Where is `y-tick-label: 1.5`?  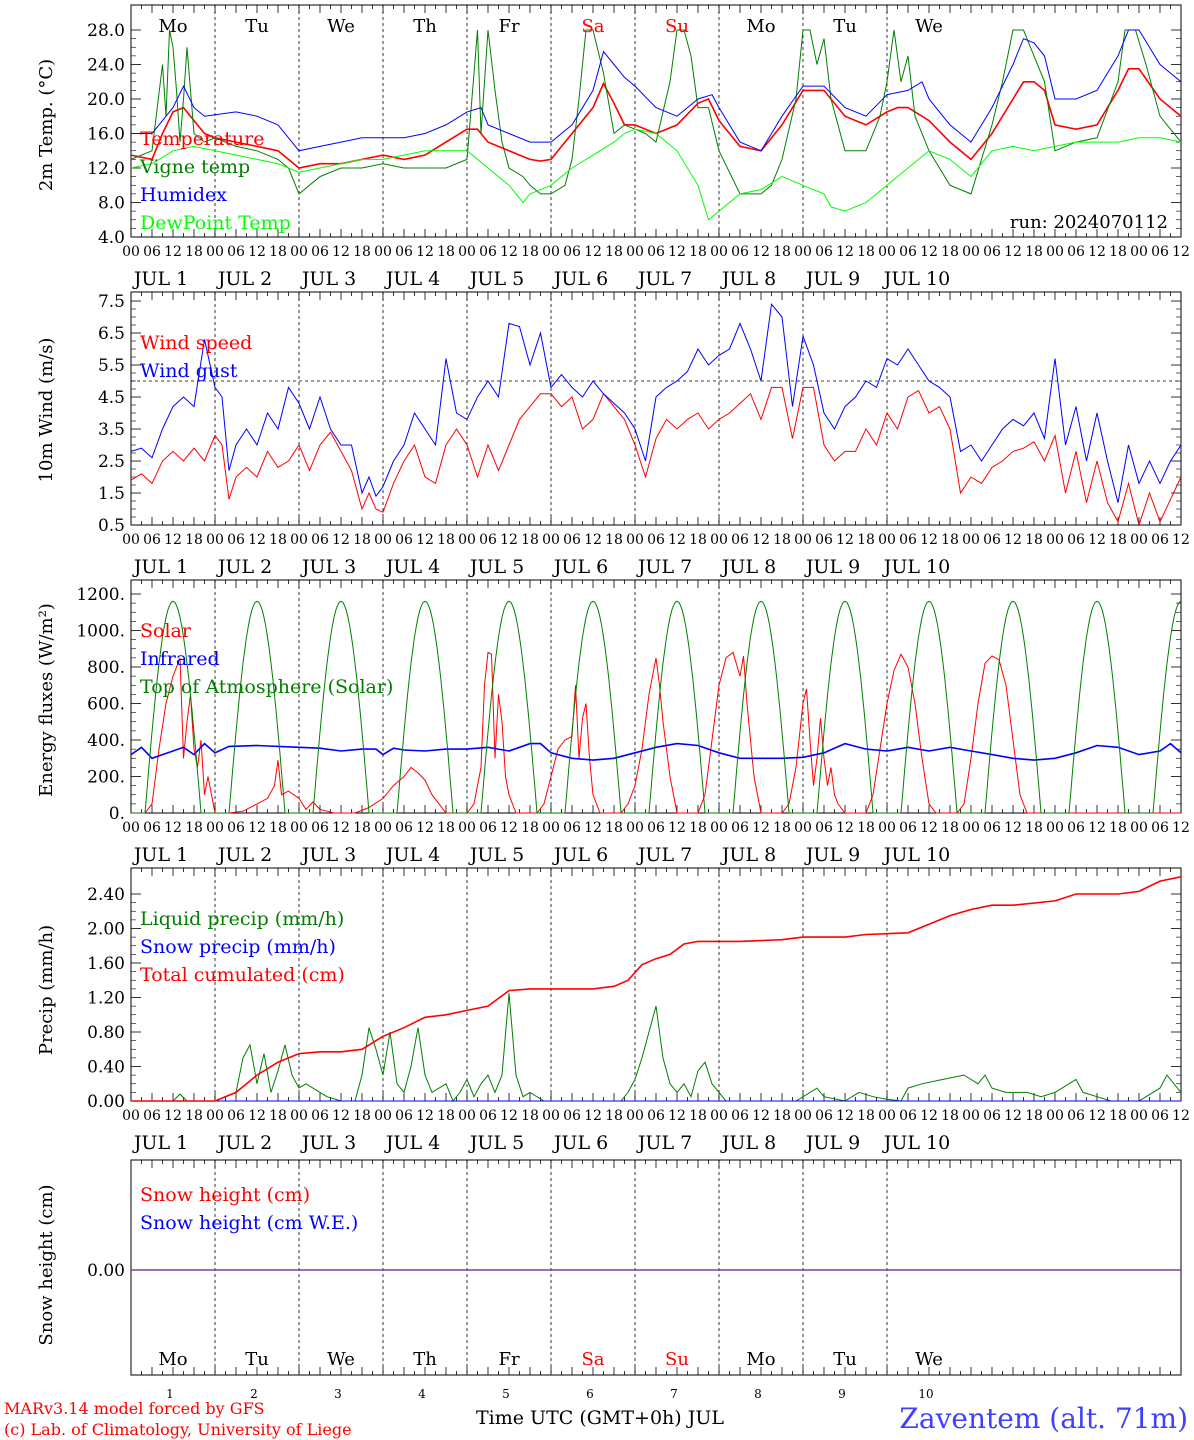
y-tick-label: 1.5 is located at coordinates (111, 494).